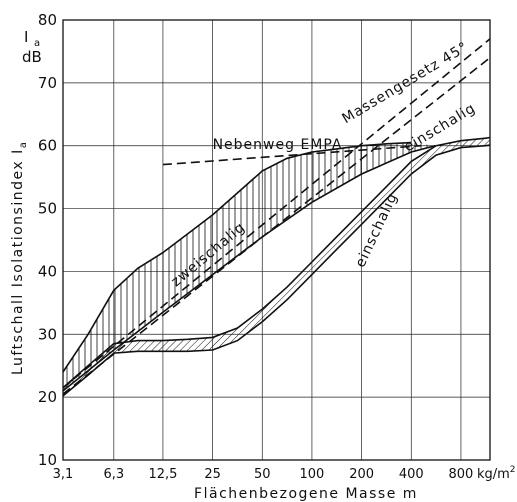 This screenshot has width=517, height=502. Describe the element at coordinates (284, 473) in the screenshot. I see `x-tick-labels: 3,1 6,3 12,5 25 50 100 200 400 800 kg/m2` at that location.